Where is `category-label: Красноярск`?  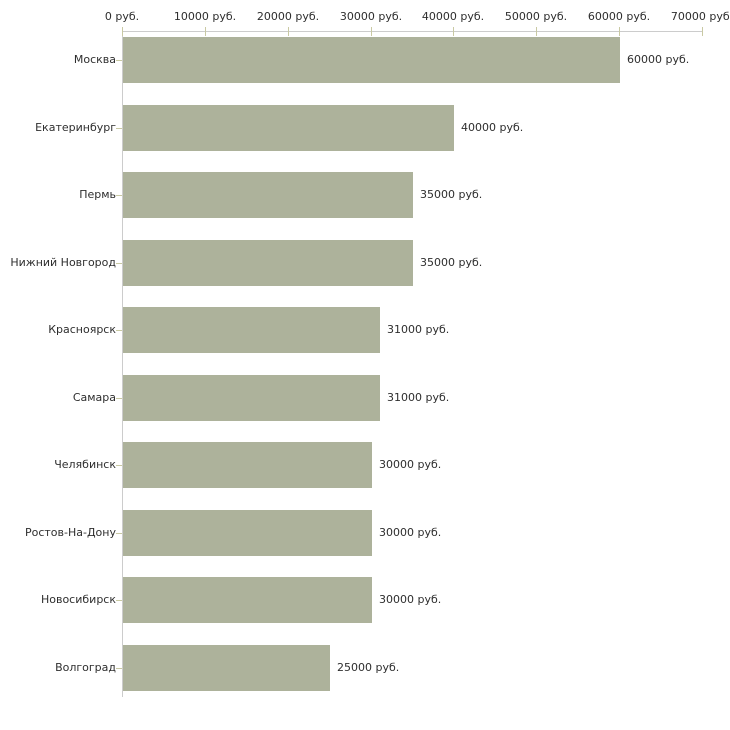
category-label: Красноярск is located at coordinates (82, 329).